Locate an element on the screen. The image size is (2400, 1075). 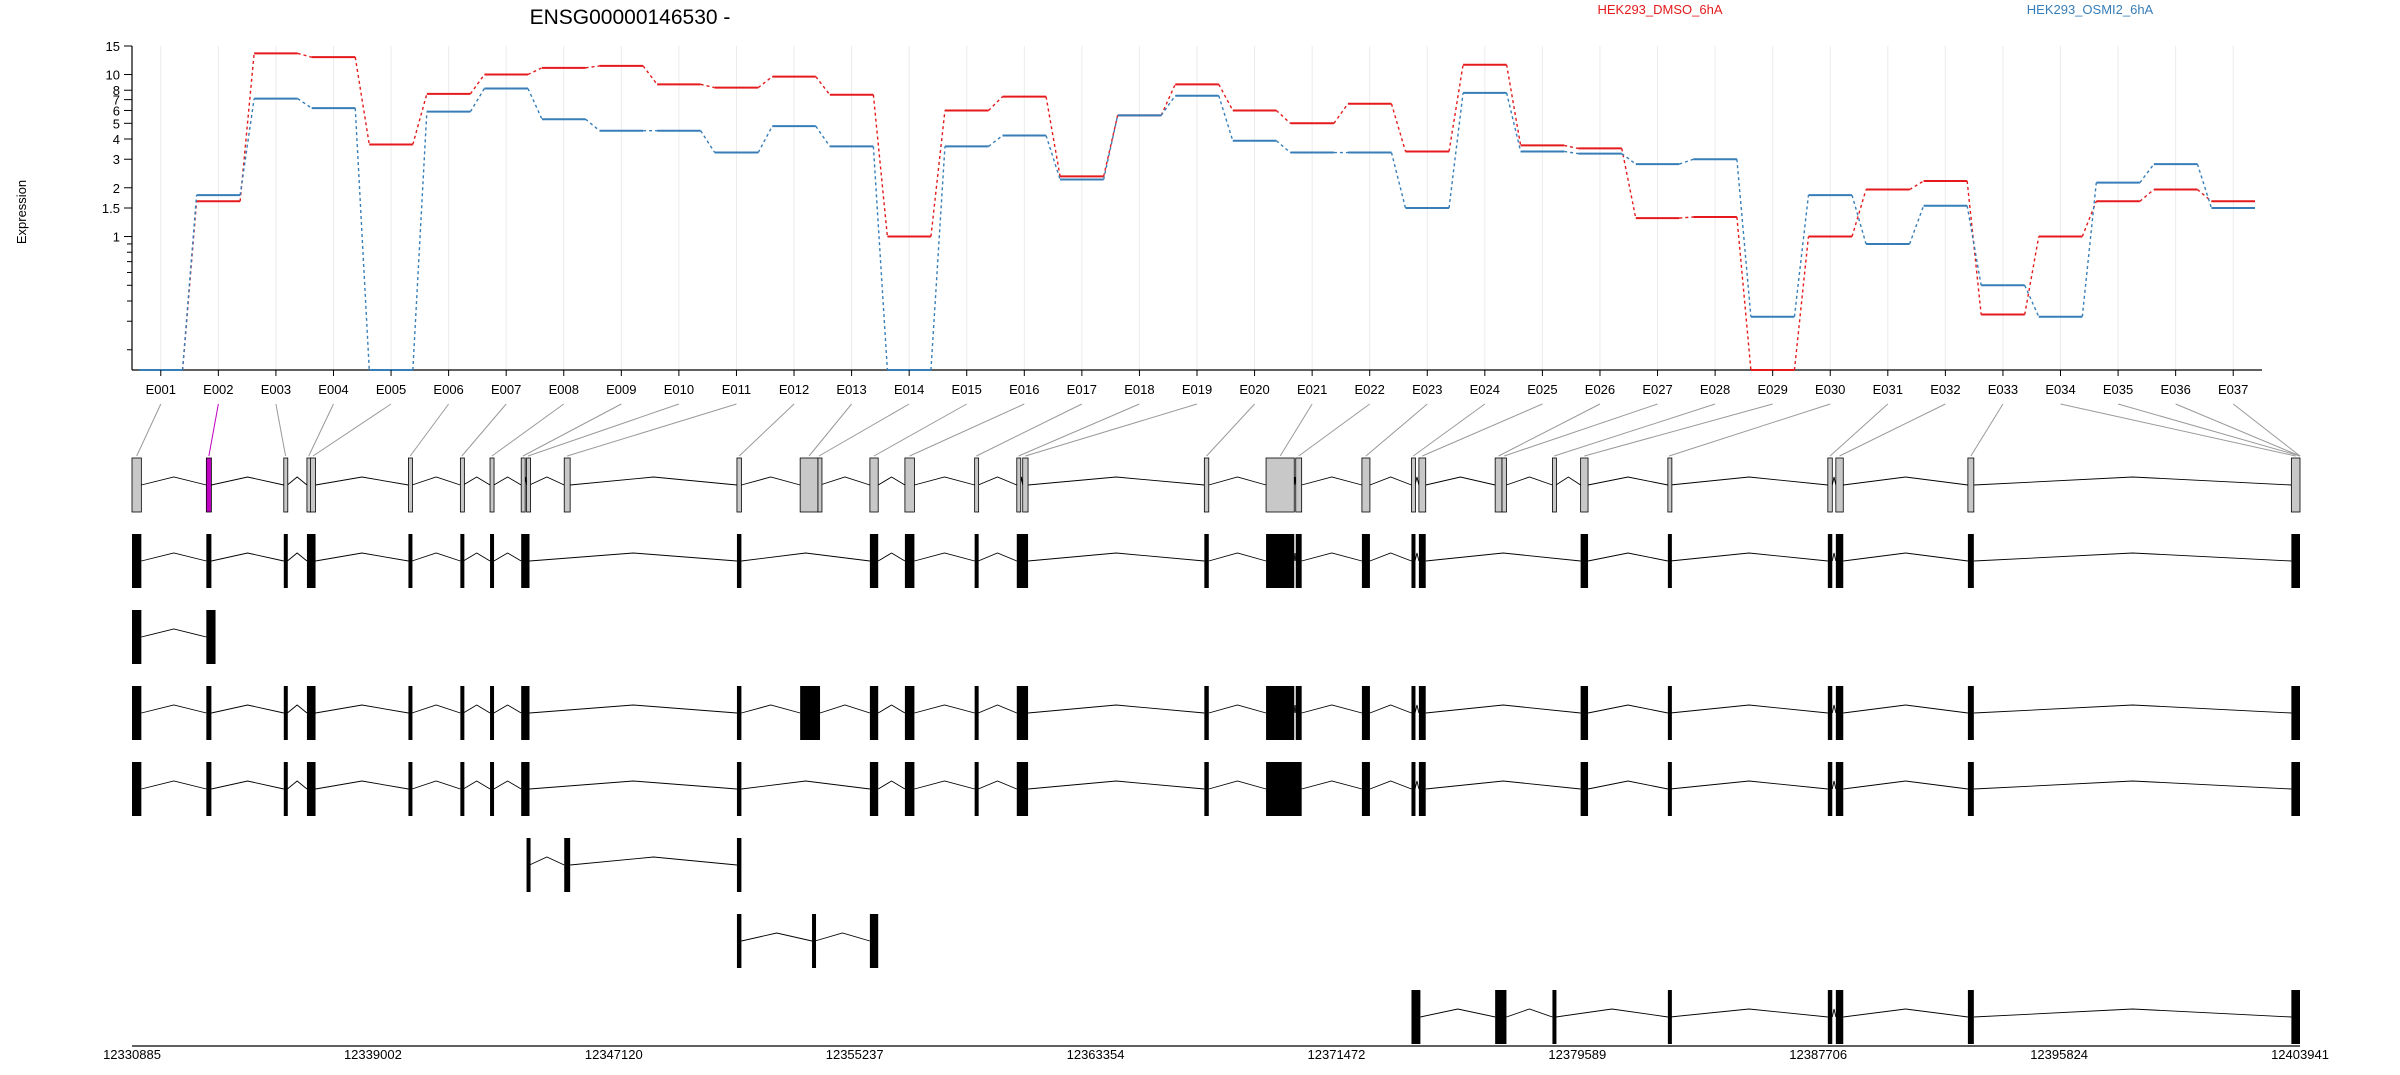
coordinate-label: 12330885 is located at coordinates (132, 1054).